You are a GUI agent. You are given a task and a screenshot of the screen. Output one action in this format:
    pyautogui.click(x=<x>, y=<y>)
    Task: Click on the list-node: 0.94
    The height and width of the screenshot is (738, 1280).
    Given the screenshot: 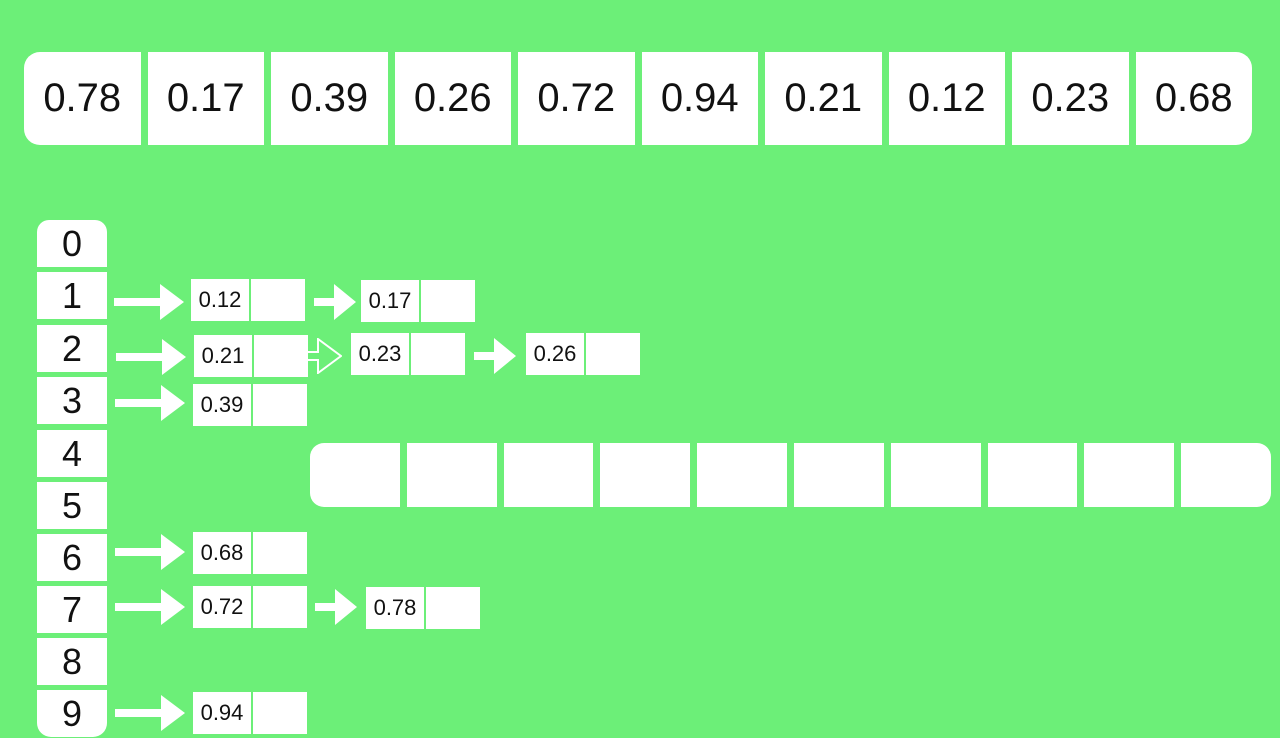 What is the action you would take?
    pyautogui.click(x=250, y=713)
    